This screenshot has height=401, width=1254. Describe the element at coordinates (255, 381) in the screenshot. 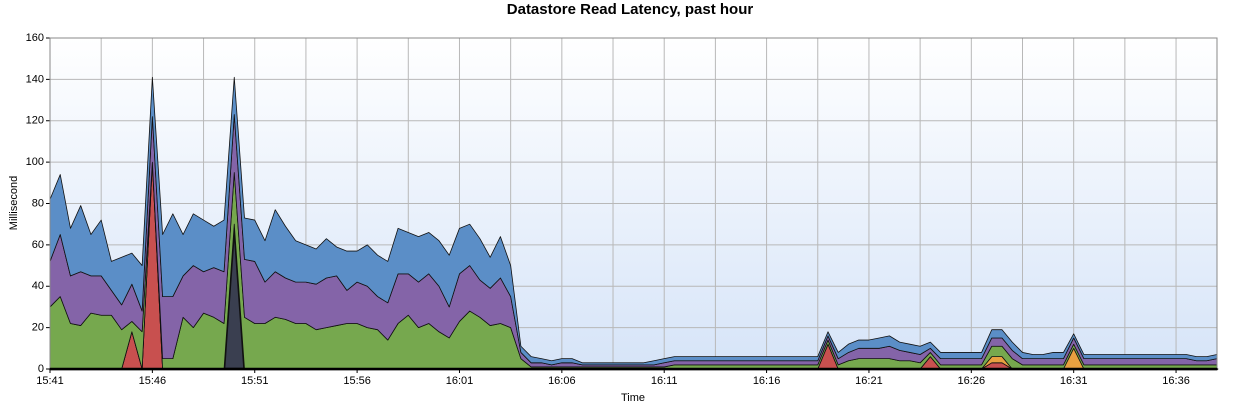

I see `x-tick-label: 15:51` at that location.